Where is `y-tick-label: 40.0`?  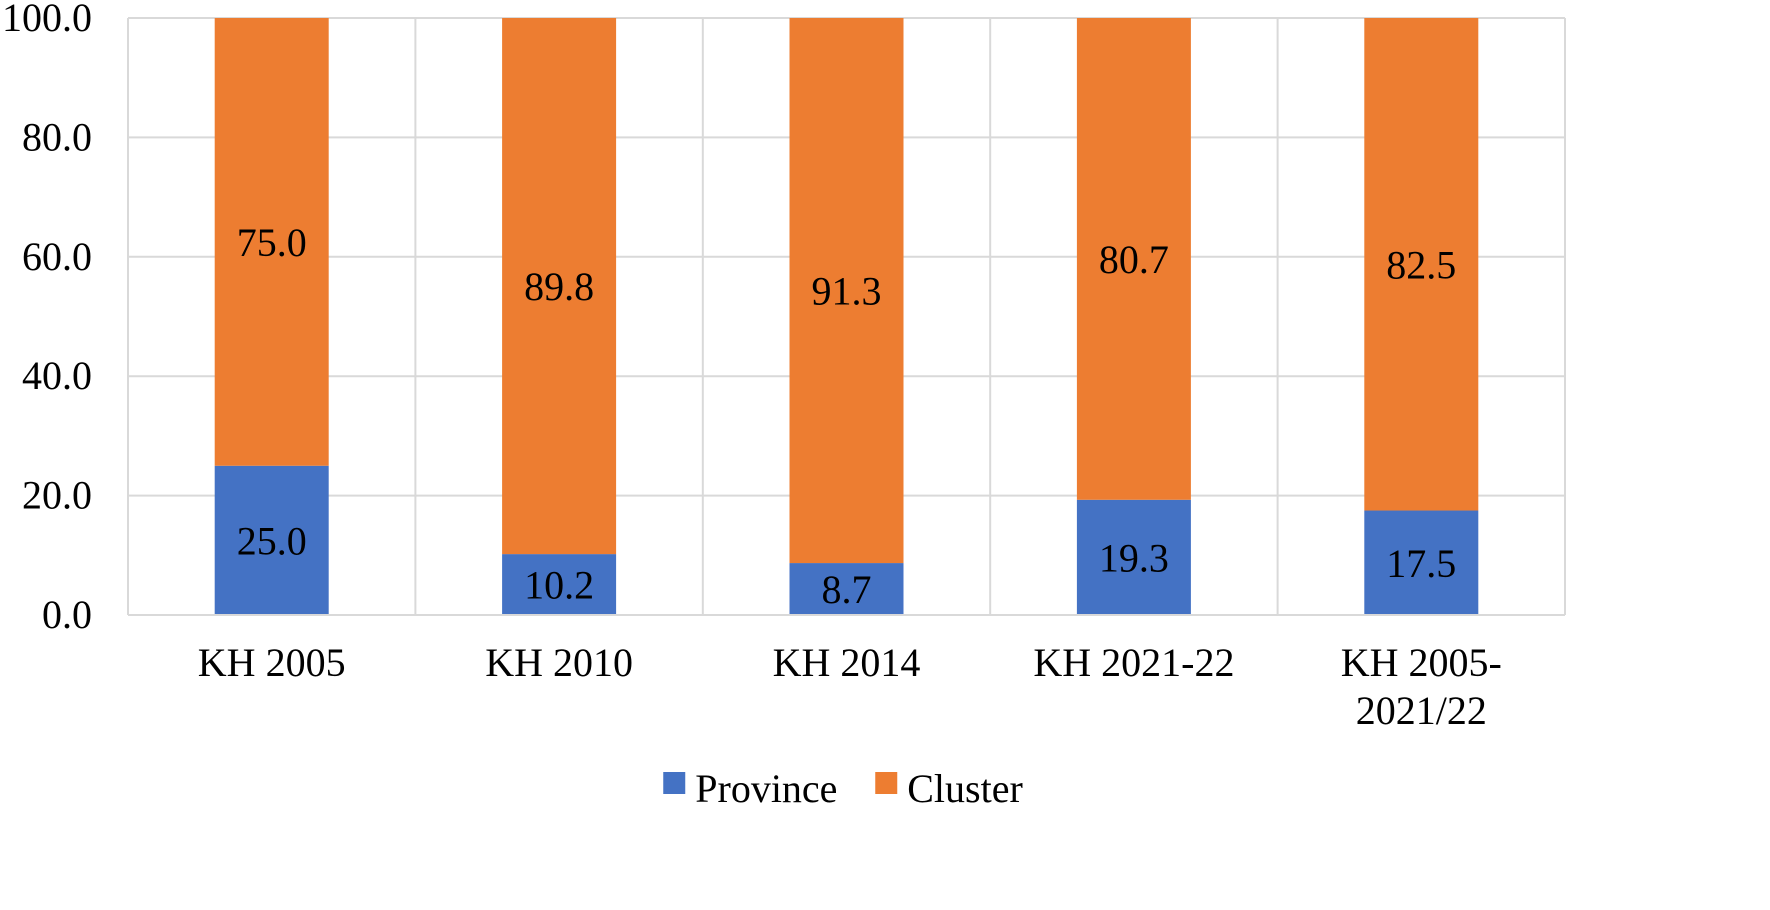 y-tick-label: 40.0 is located at coordinates (57, 375).